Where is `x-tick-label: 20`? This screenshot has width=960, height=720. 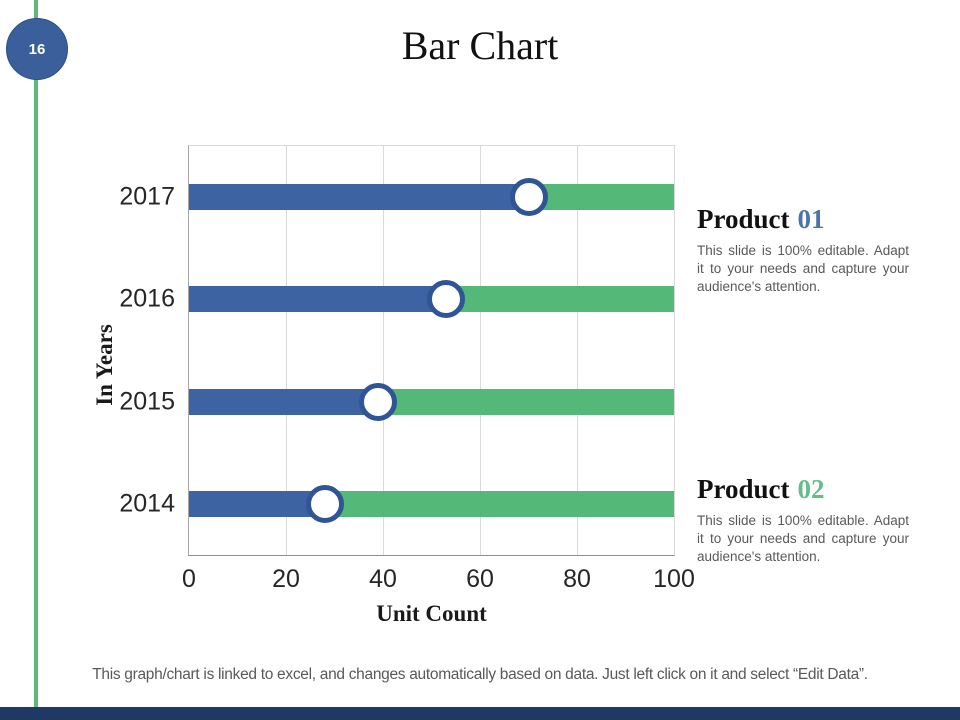 x-tick-label: 20 is located at coordinates (286, 579).